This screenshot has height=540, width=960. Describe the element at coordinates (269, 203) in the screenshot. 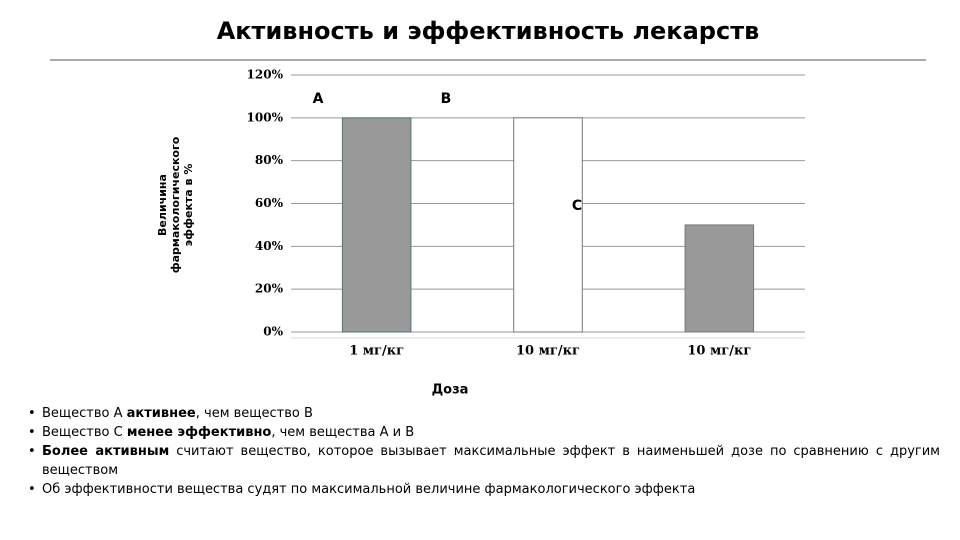

I see `y-tick-label: 60%` at that location.